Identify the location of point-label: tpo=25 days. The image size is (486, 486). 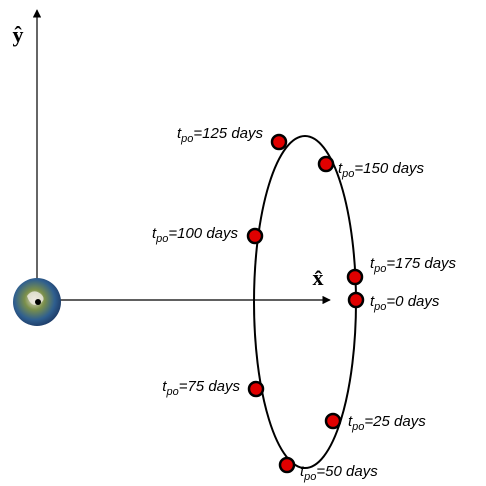
(387, 423).